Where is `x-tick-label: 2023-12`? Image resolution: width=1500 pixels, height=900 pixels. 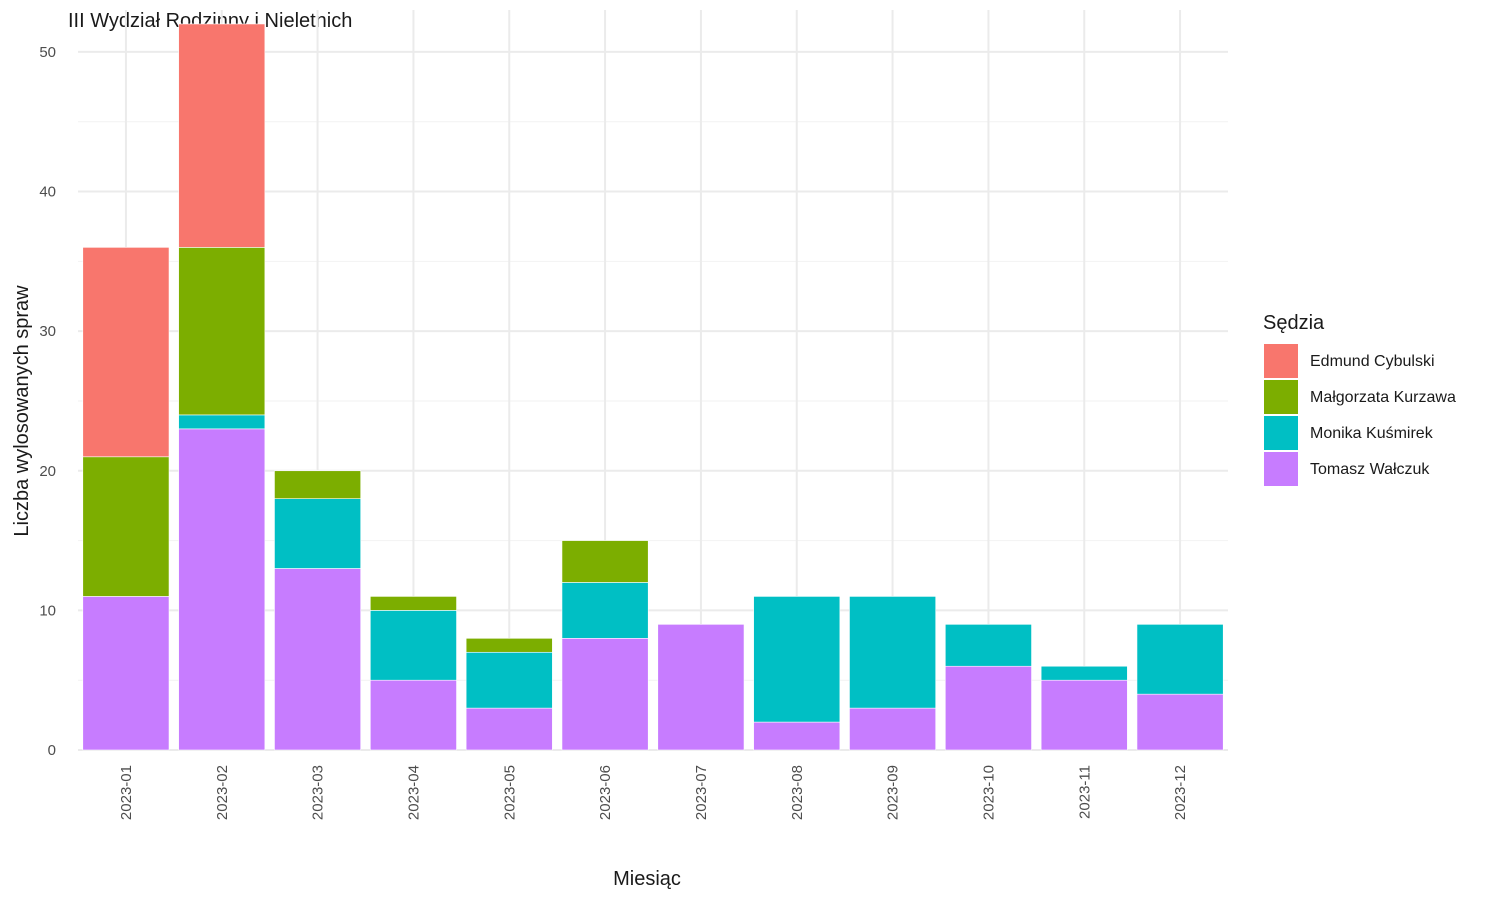
x-tick-label: 2023-12 is located at coordinates (1180, 792).